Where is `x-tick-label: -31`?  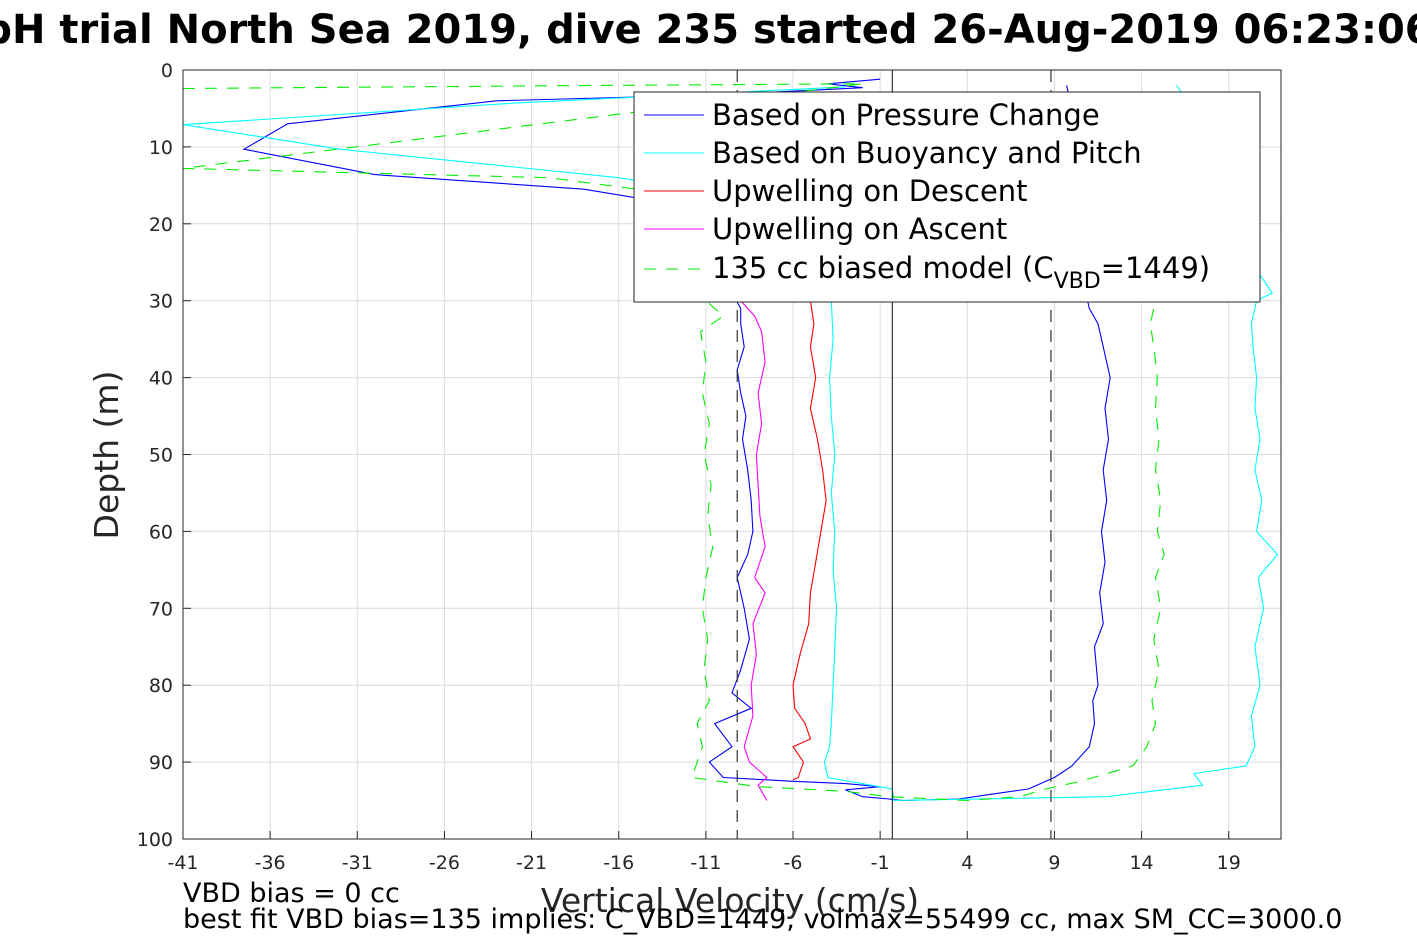
x-tick-label: -31 is located at coordinates (357, 863).